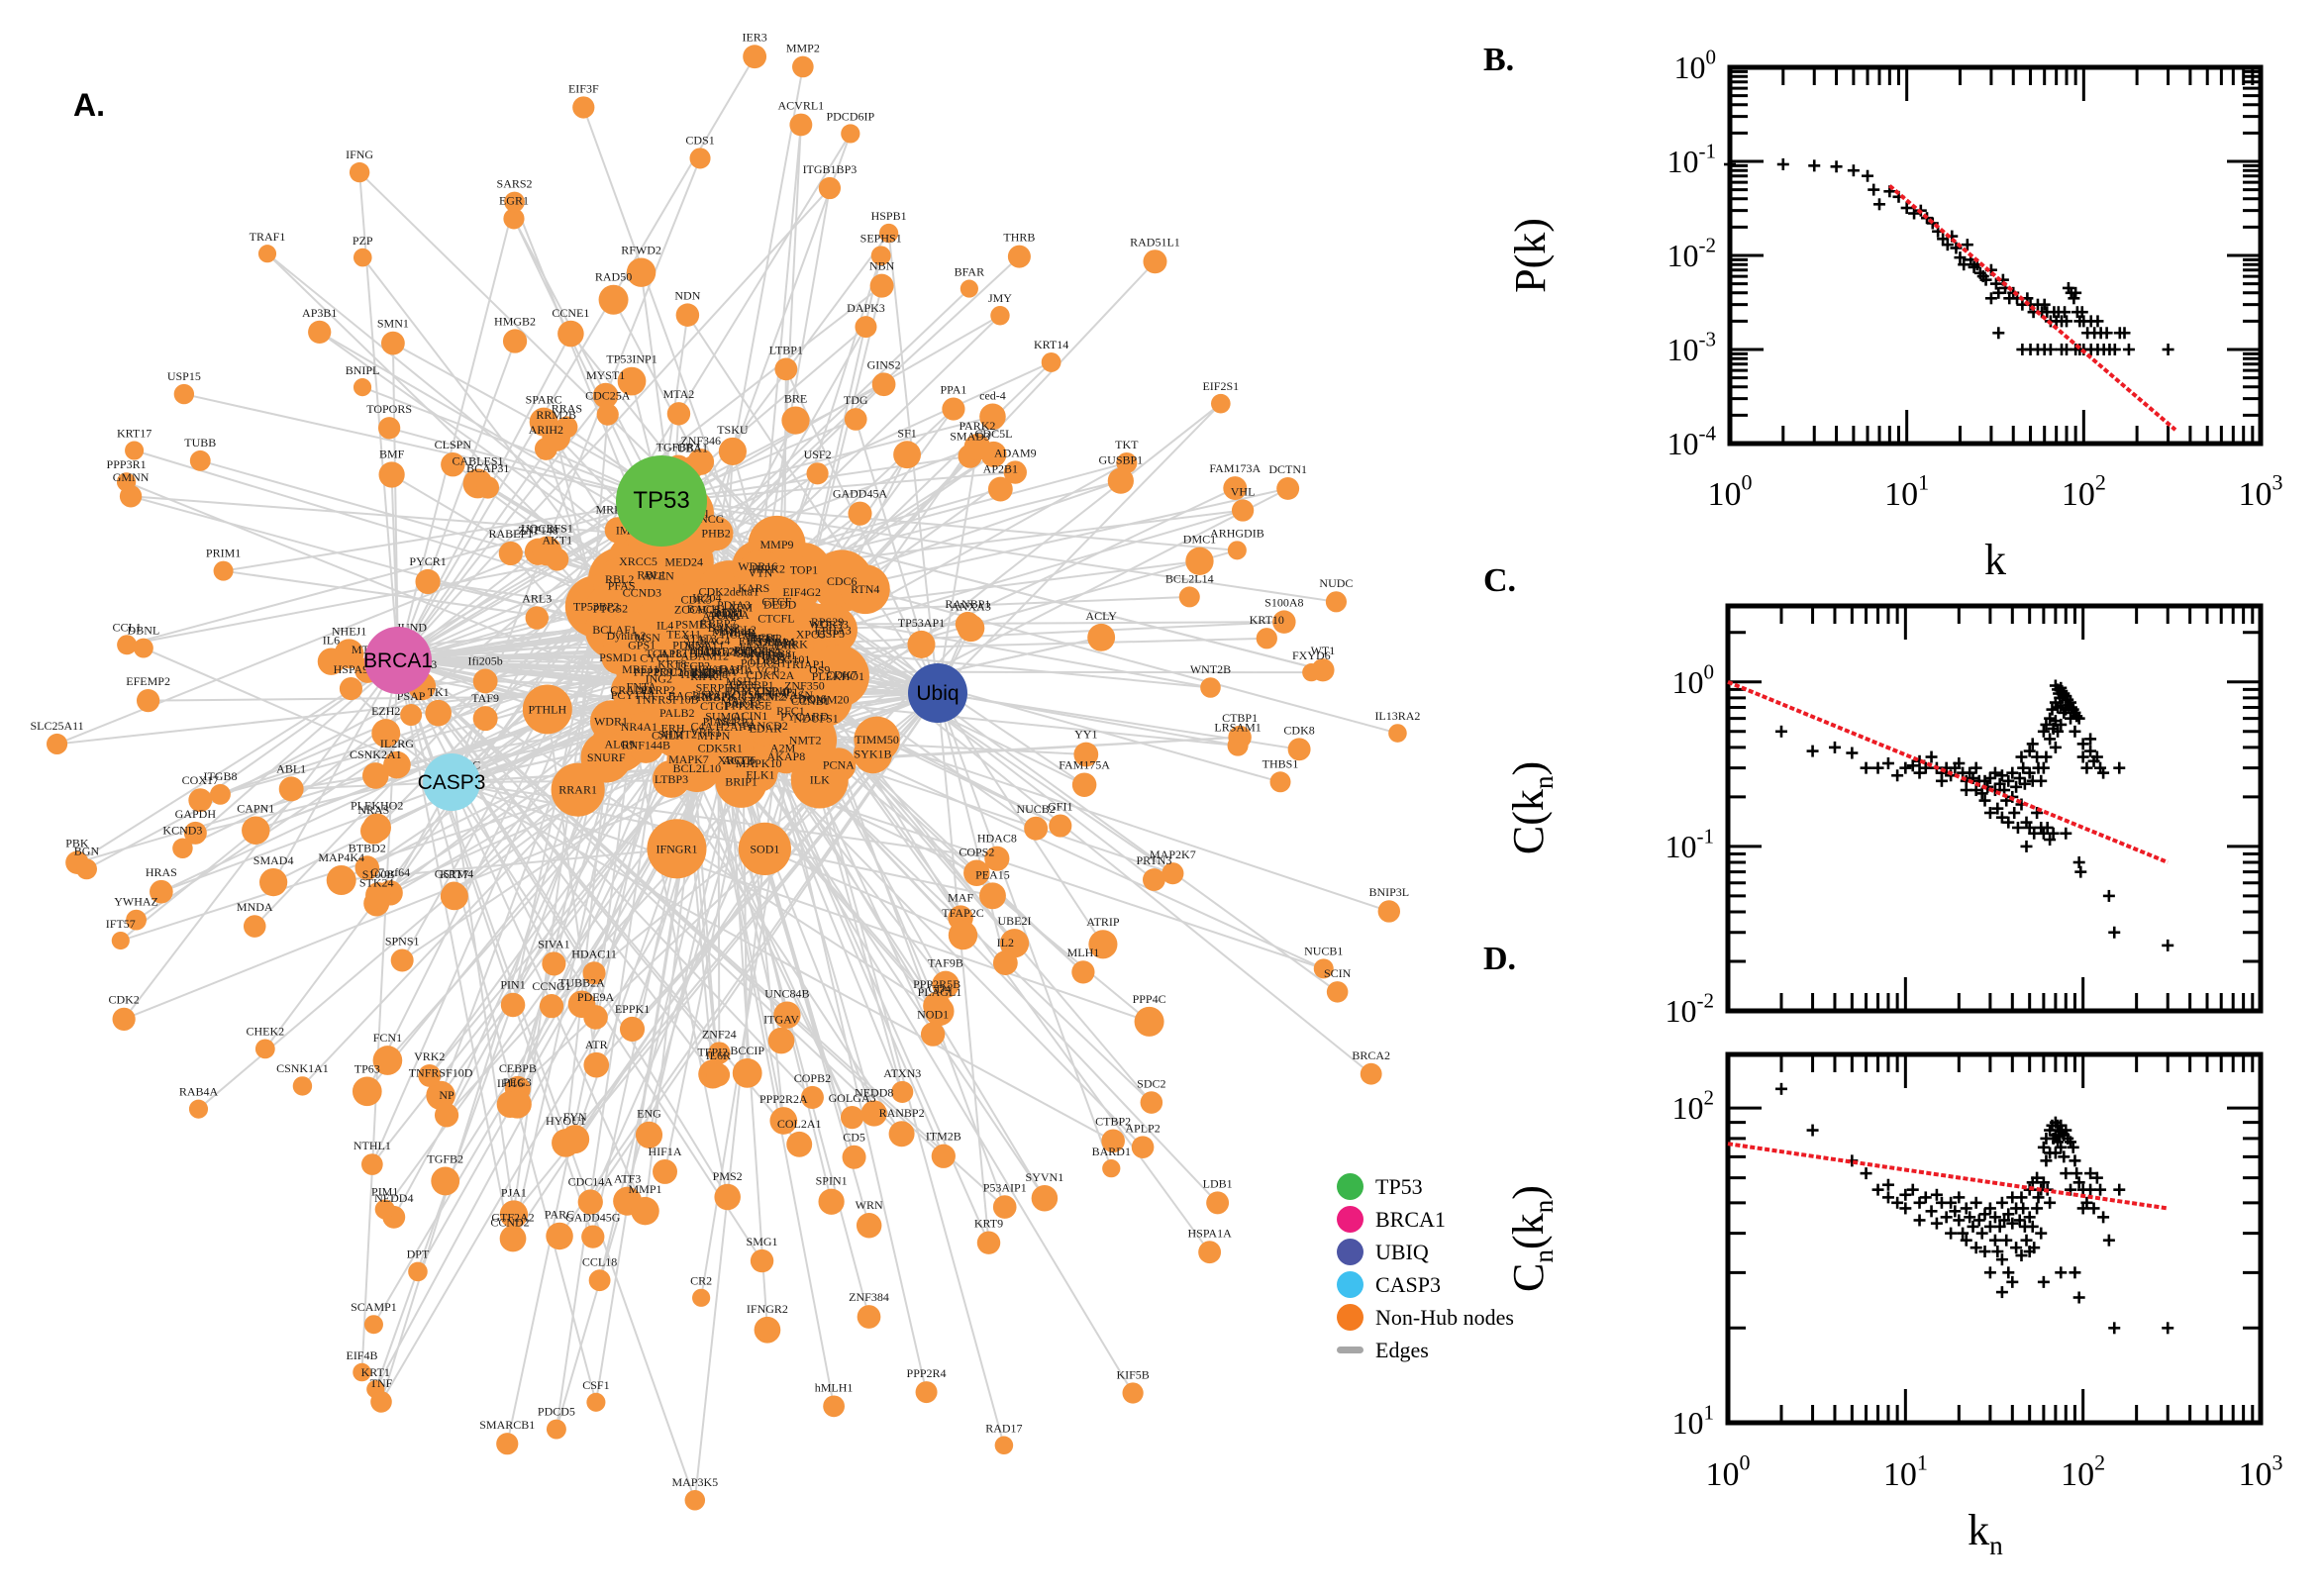  Describe the element at coordinates (451, 782) in the screenshot. I see `hub-node-casp3` at that location.